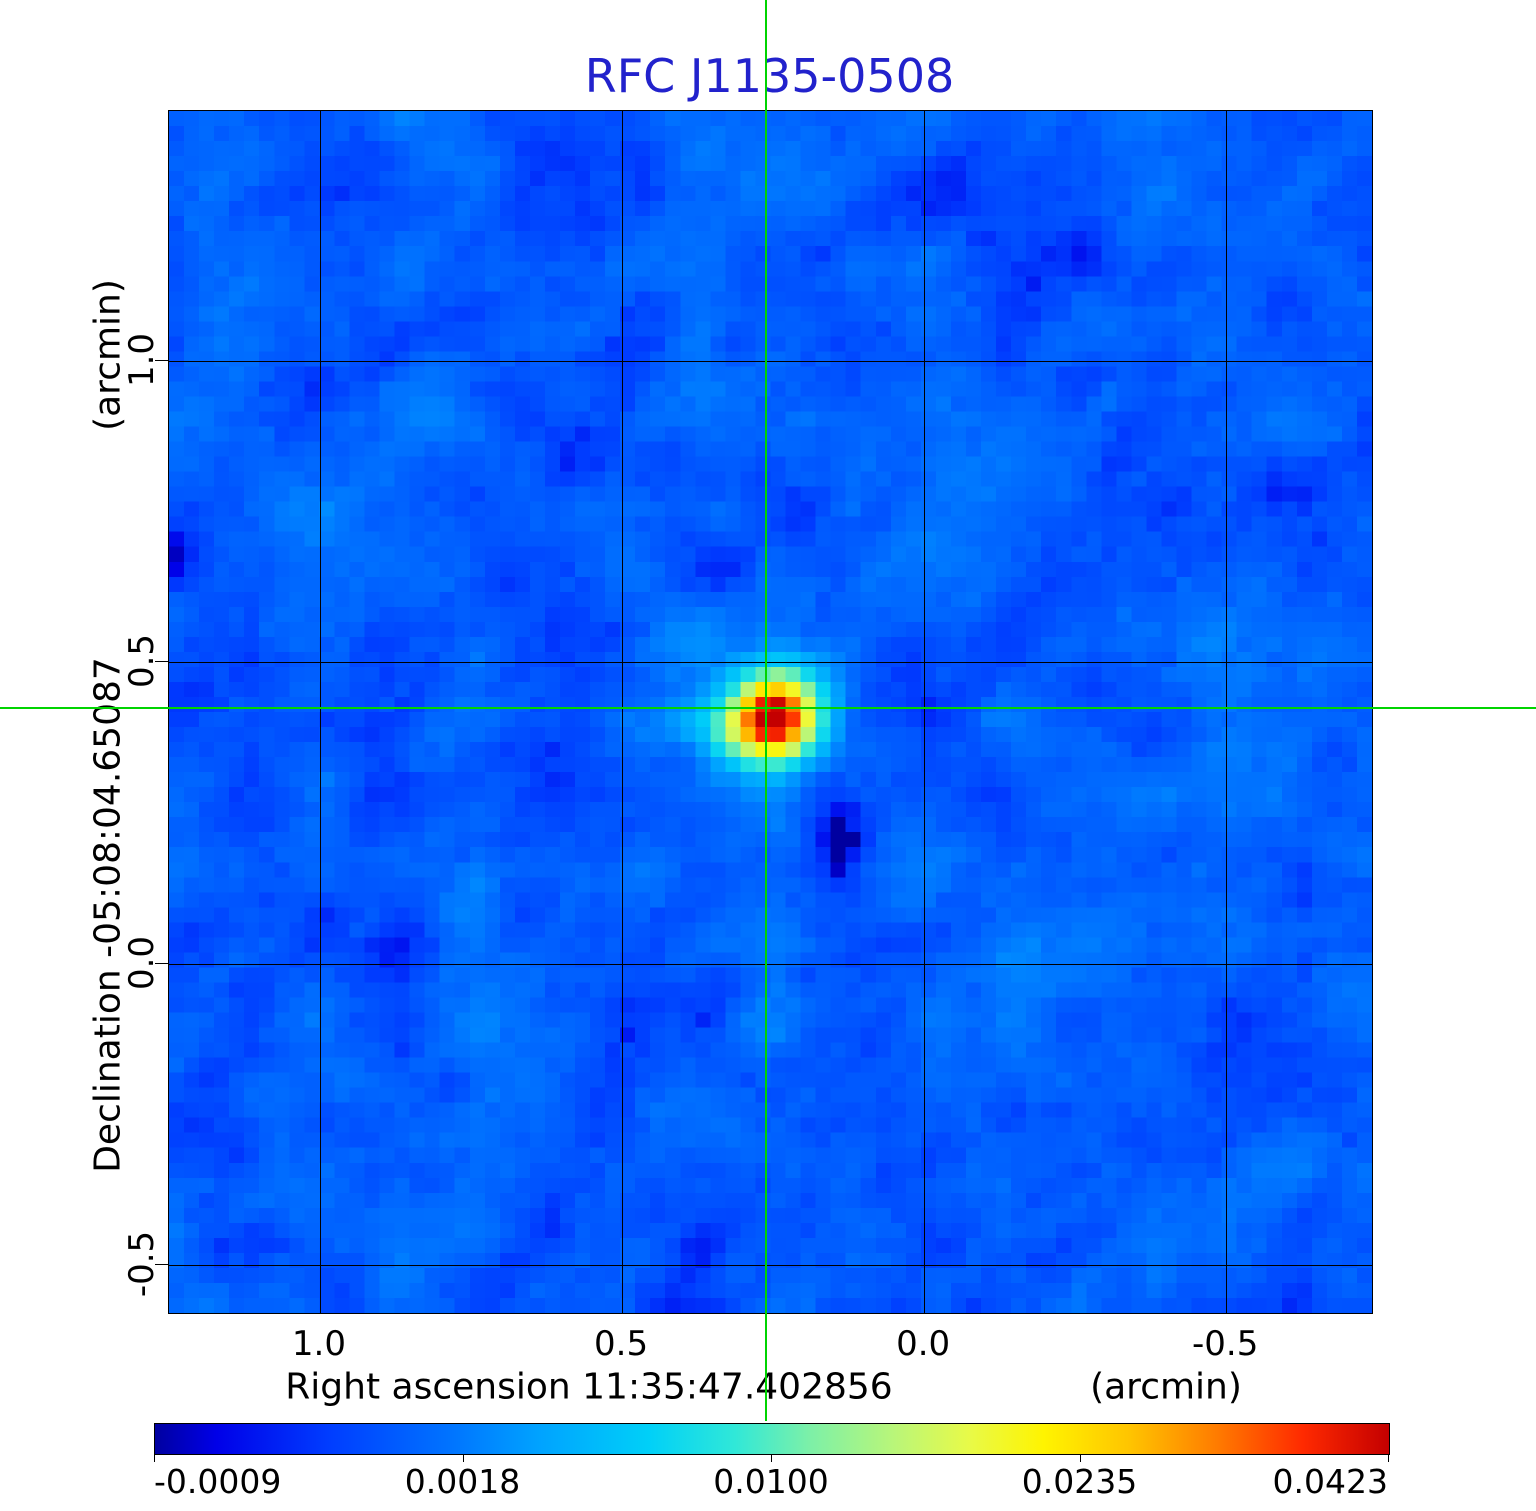  I want to click on colorbar-tick-label: 0.0235, so click(1079, 1481).